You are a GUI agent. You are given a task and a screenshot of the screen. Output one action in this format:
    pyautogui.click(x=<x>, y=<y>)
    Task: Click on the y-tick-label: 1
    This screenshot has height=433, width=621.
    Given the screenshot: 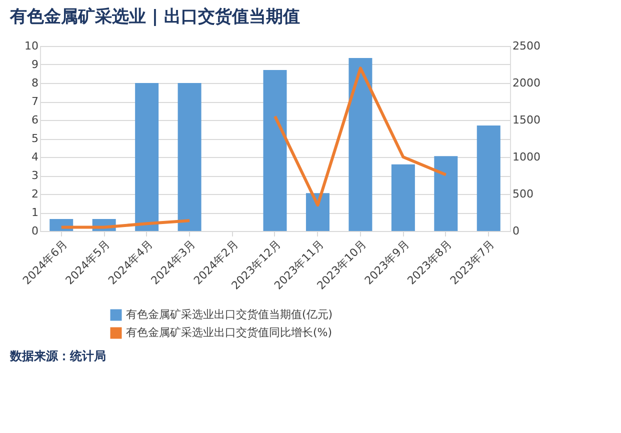 What is the action you would take?
    pyautogui.click(x=35, y=212)
    